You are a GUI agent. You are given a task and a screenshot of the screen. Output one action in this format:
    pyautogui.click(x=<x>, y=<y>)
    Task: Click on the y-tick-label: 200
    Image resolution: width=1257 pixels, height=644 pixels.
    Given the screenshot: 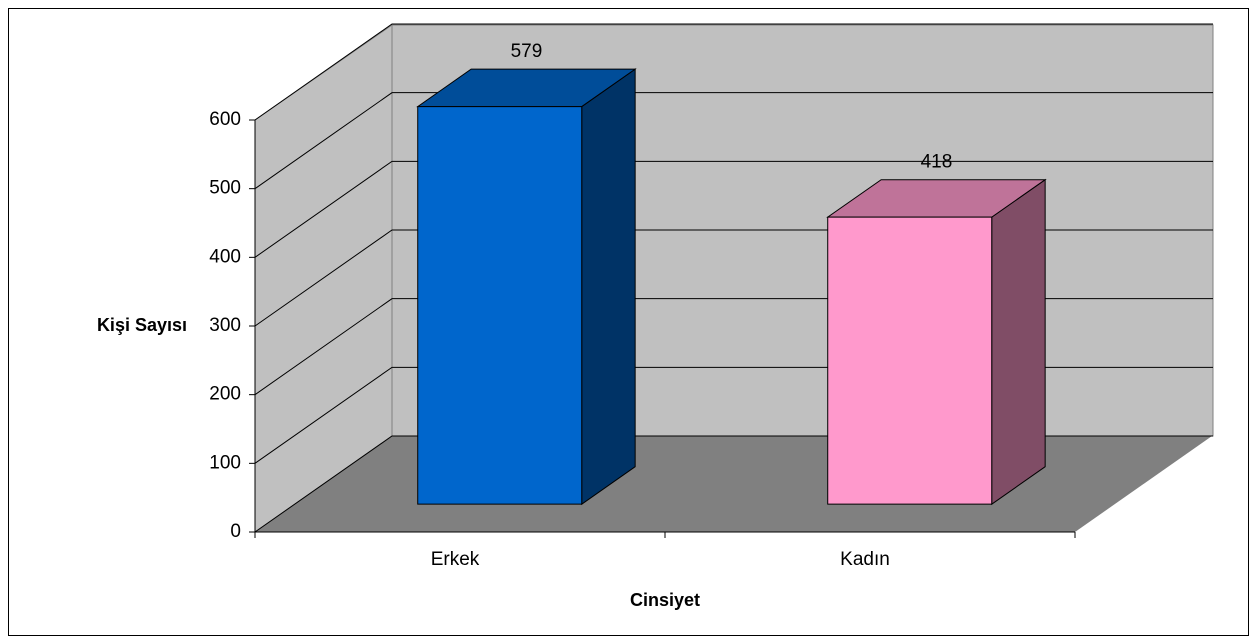 What is the action you would take?
    pyautogui.click(x=225, y=394)
    